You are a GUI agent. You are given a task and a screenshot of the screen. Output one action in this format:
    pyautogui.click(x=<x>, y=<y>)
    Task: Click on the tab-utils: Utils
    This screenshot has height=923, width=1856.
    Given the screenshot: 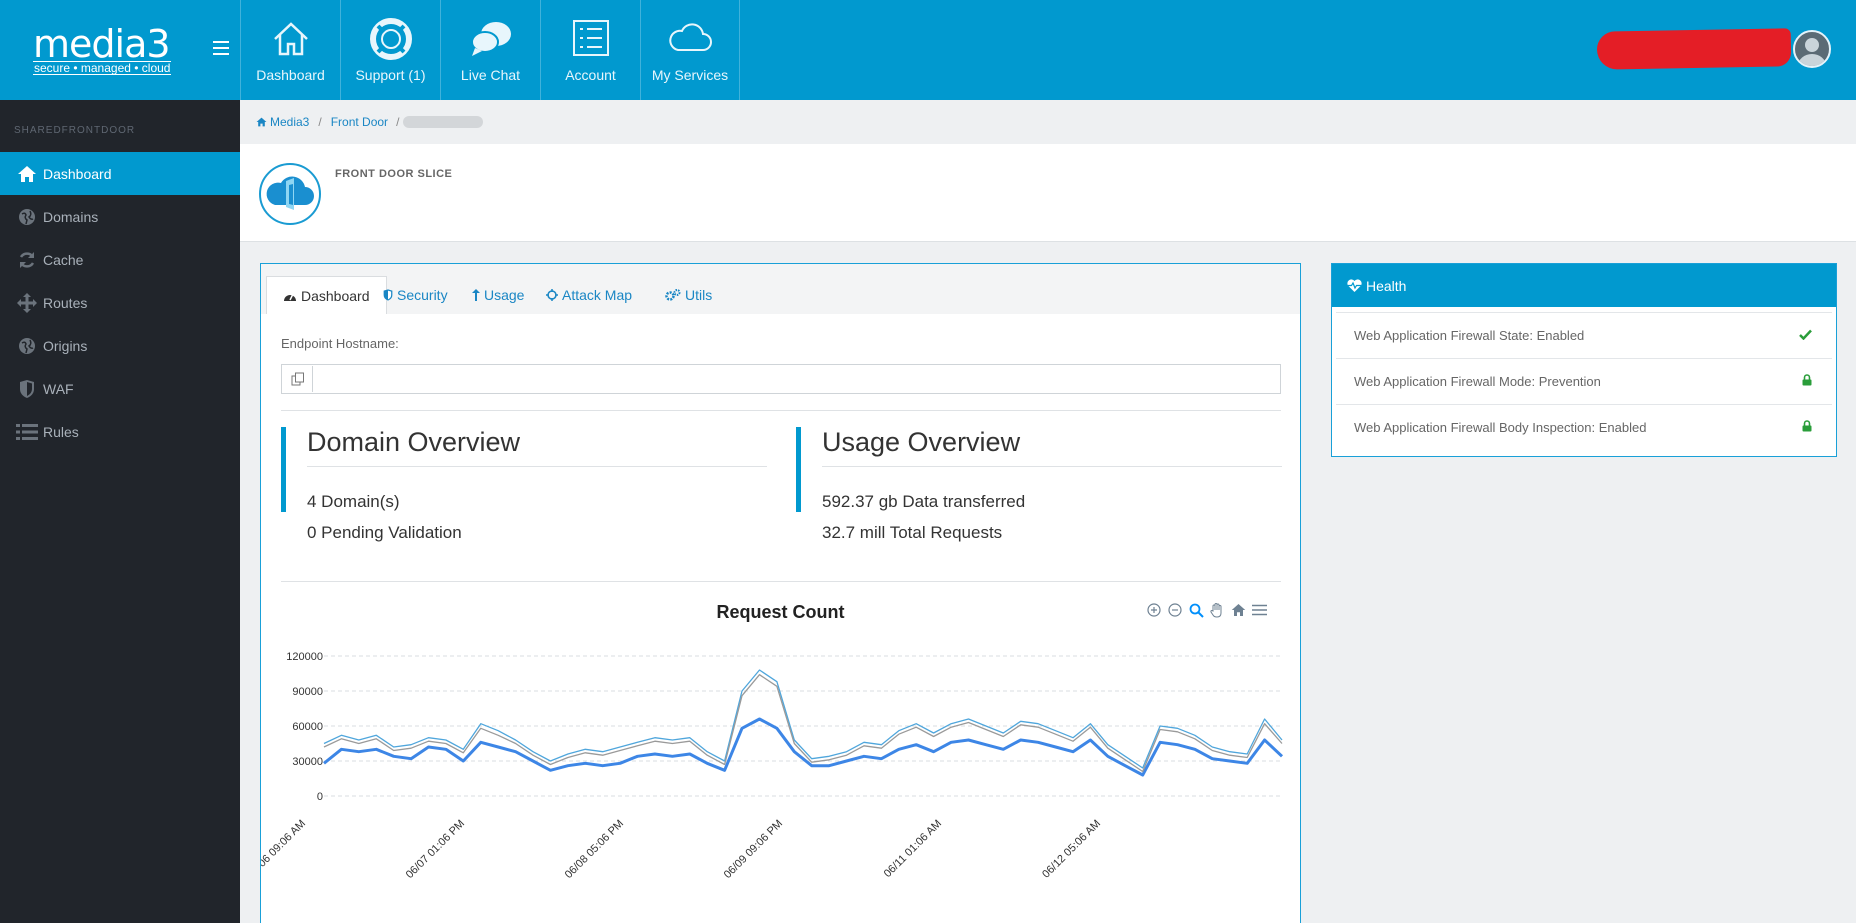 What is the action you would take?
    pyautogui.click(x=688, y=295)
    